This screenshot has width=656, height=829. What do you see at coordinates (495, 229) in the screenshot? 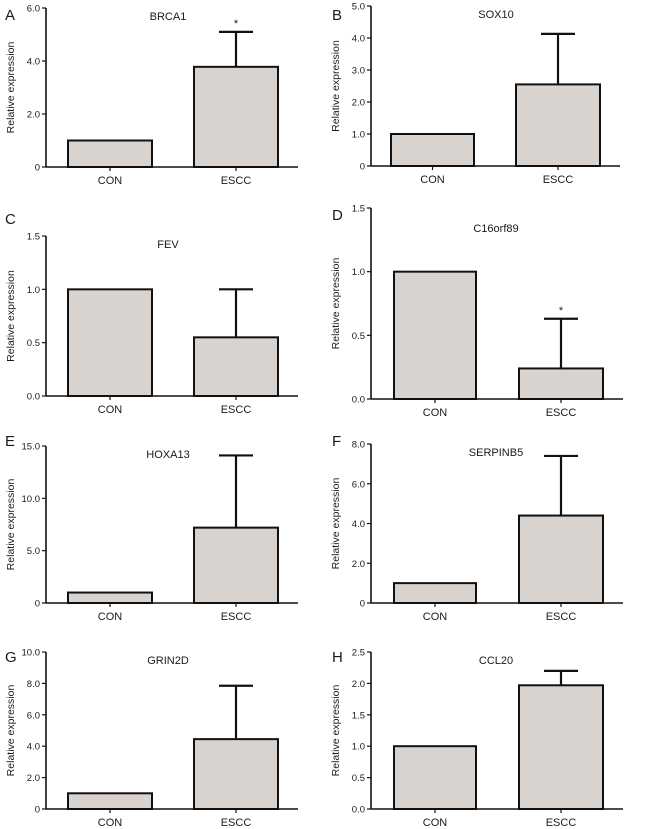
I see `chart-title: C16orf89` at bounding box center [495, 229].